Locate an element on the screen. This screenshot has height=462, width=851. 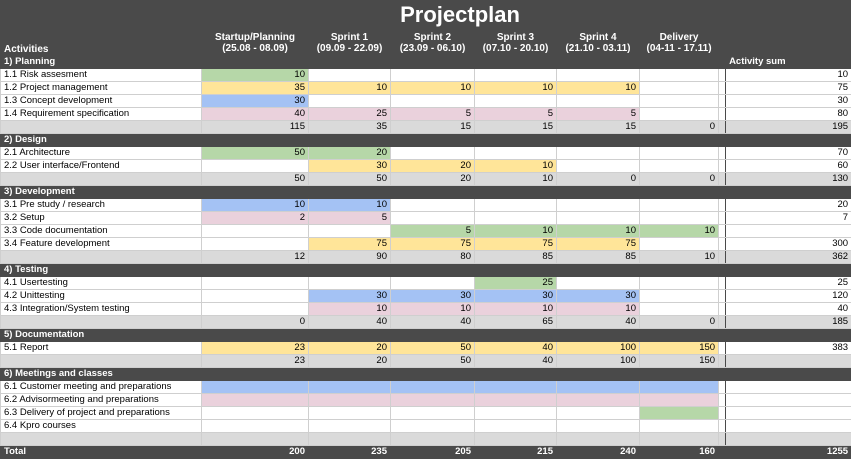
activity-label: 2.1 Architecture is located at coordinates (101, 153).